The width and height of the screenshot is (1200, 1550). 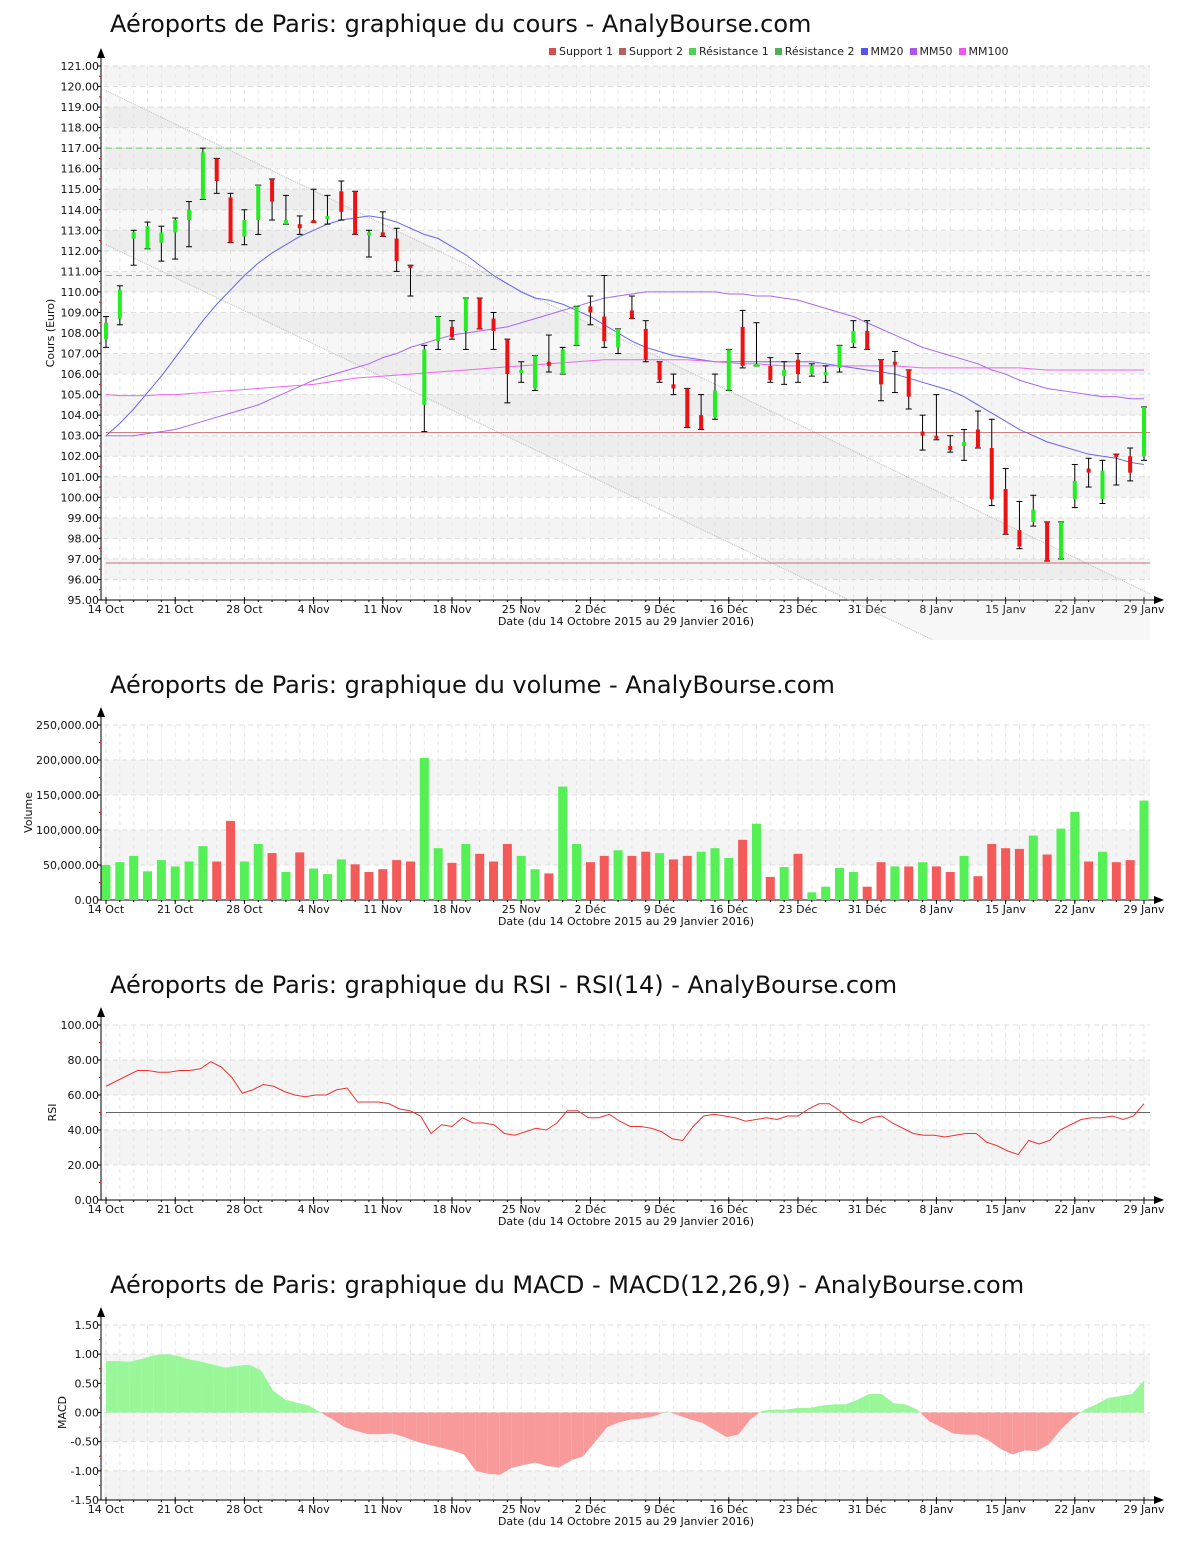 What do you see at coordinates (733, 51) in the screenshot?
I see `legend-label: Résistance 1` at bounding box center [733, 51].